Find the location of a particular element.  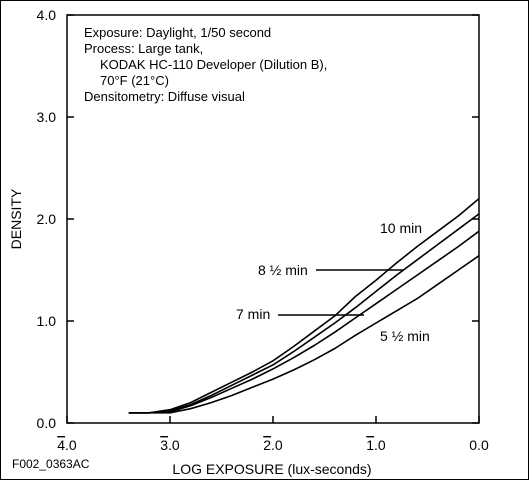

x-tick-label: 0.0 is located at coordinates (479, 445).